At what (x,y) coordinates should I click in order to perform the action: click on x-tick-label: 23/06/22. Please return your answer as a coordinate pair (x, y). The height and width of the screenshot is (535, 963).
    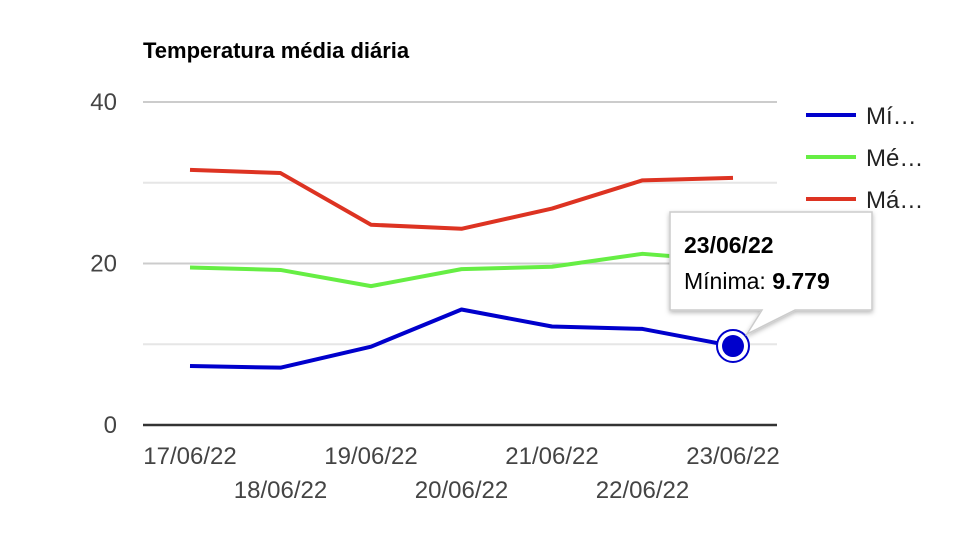
    Looking at the image, I should click on (732, 456).